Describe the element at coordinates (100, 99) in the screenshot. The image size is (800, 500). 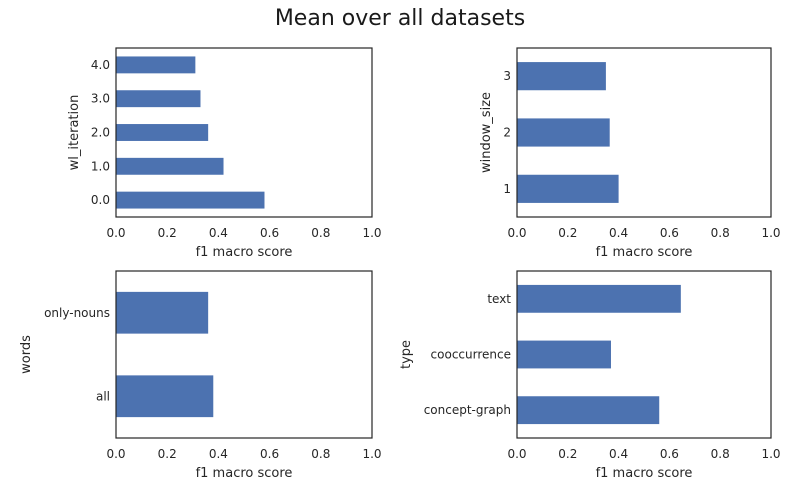
I see `y-tick-label: 3.0` at that location.